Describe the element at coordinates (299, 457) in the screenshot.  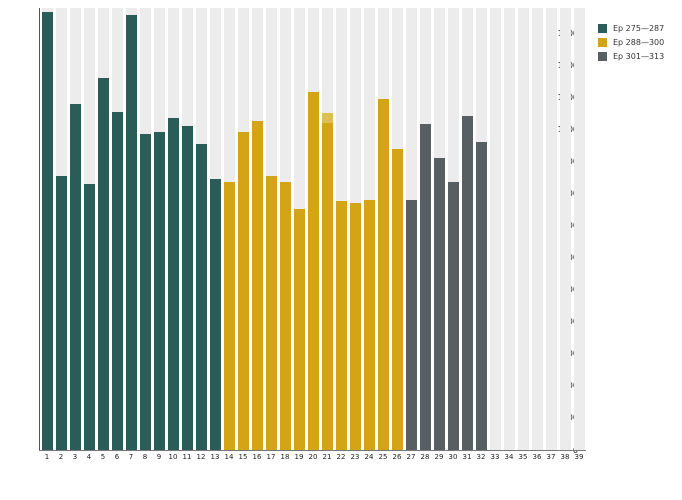
I see `x-tick-label: 19` at that location.